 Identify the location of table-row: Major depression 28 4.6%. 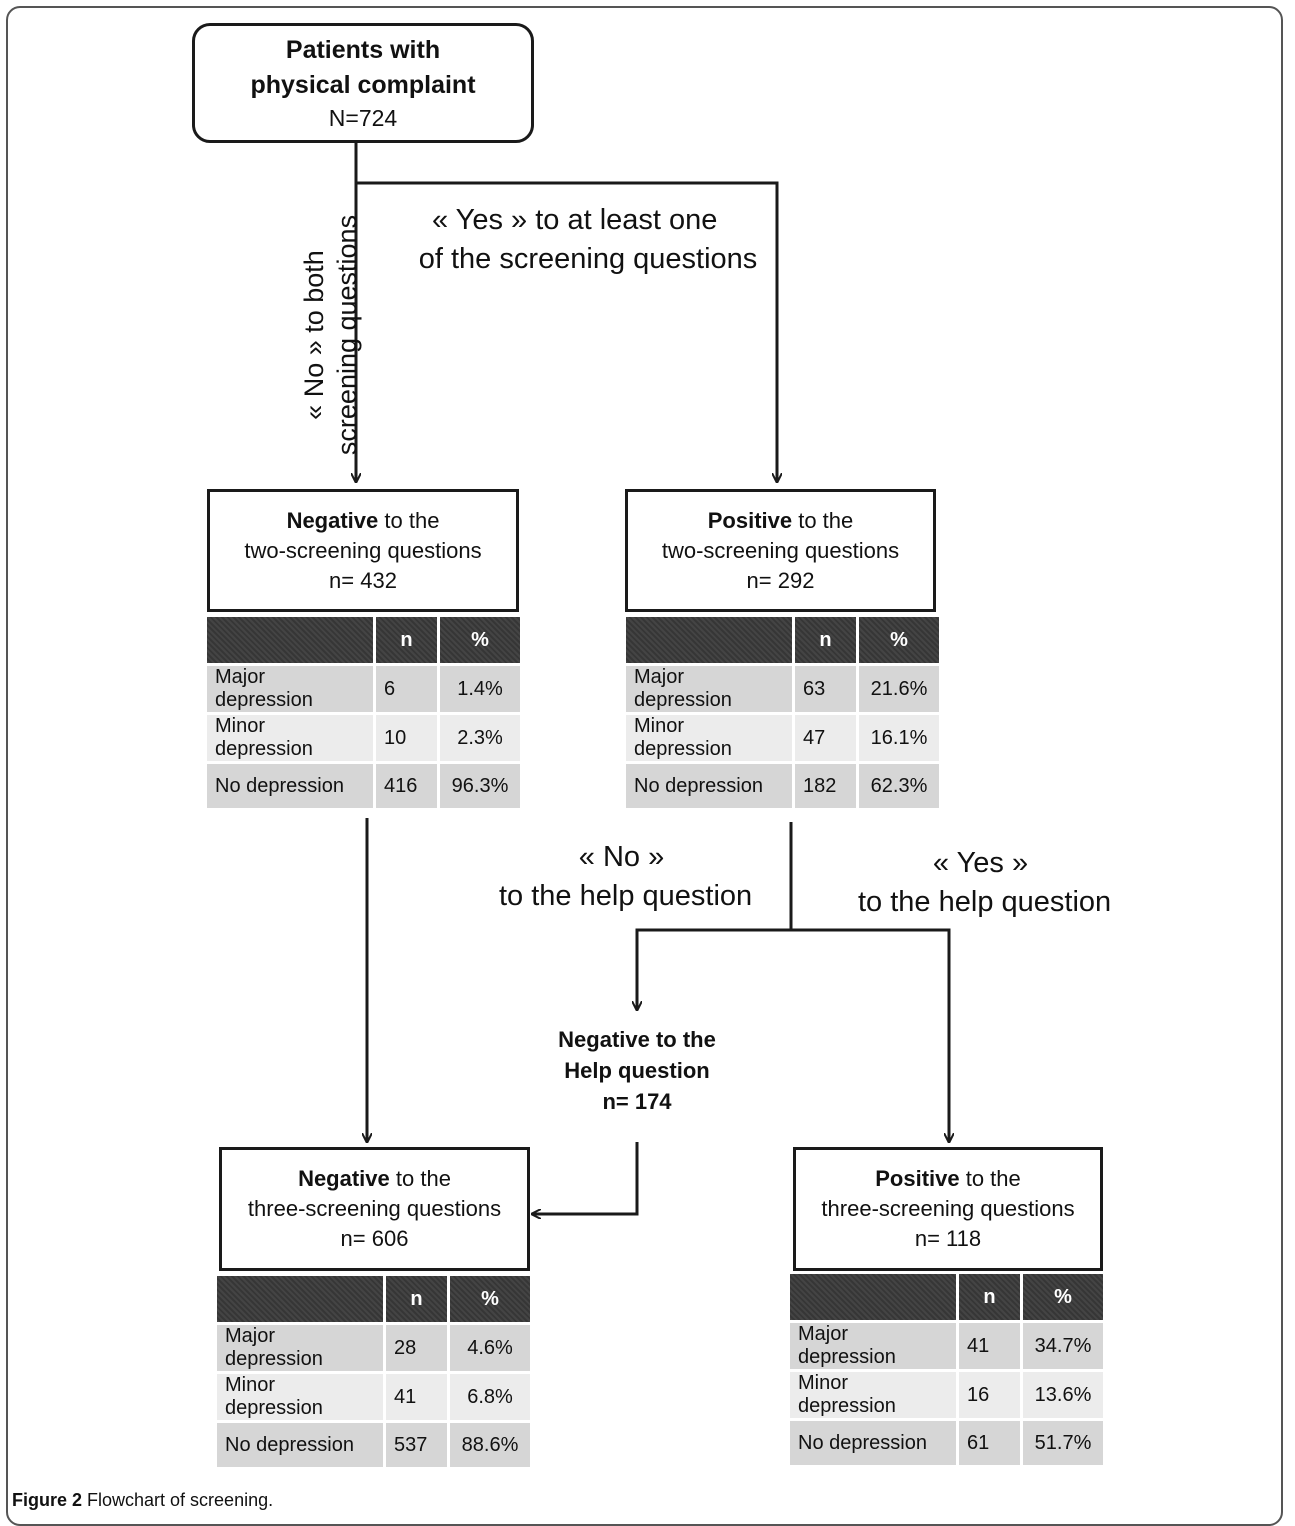
(373, 1348).